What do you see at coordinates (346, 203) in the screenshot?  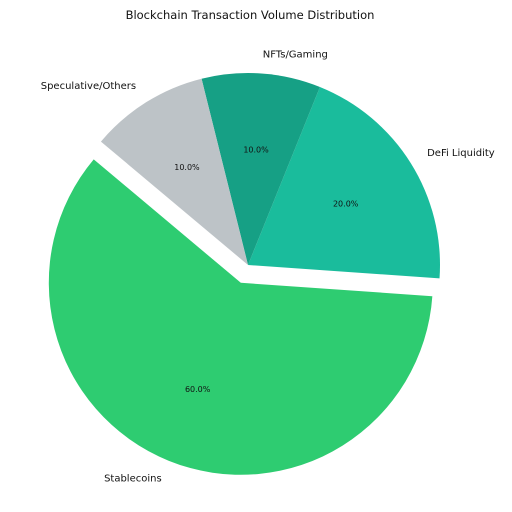 I see `pct-label-defi-liquidity: 20.0%` at bounding box center [346, 203].